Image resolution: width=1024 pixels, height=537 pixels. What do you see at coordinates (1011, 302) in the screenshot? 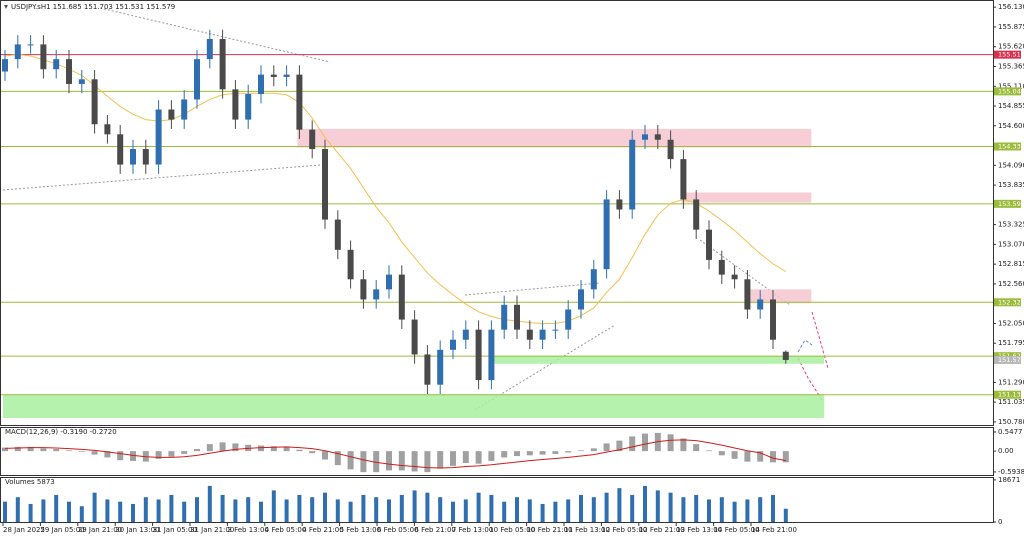
I see `level-label: 152.323` at bounding box center [1011, 302].